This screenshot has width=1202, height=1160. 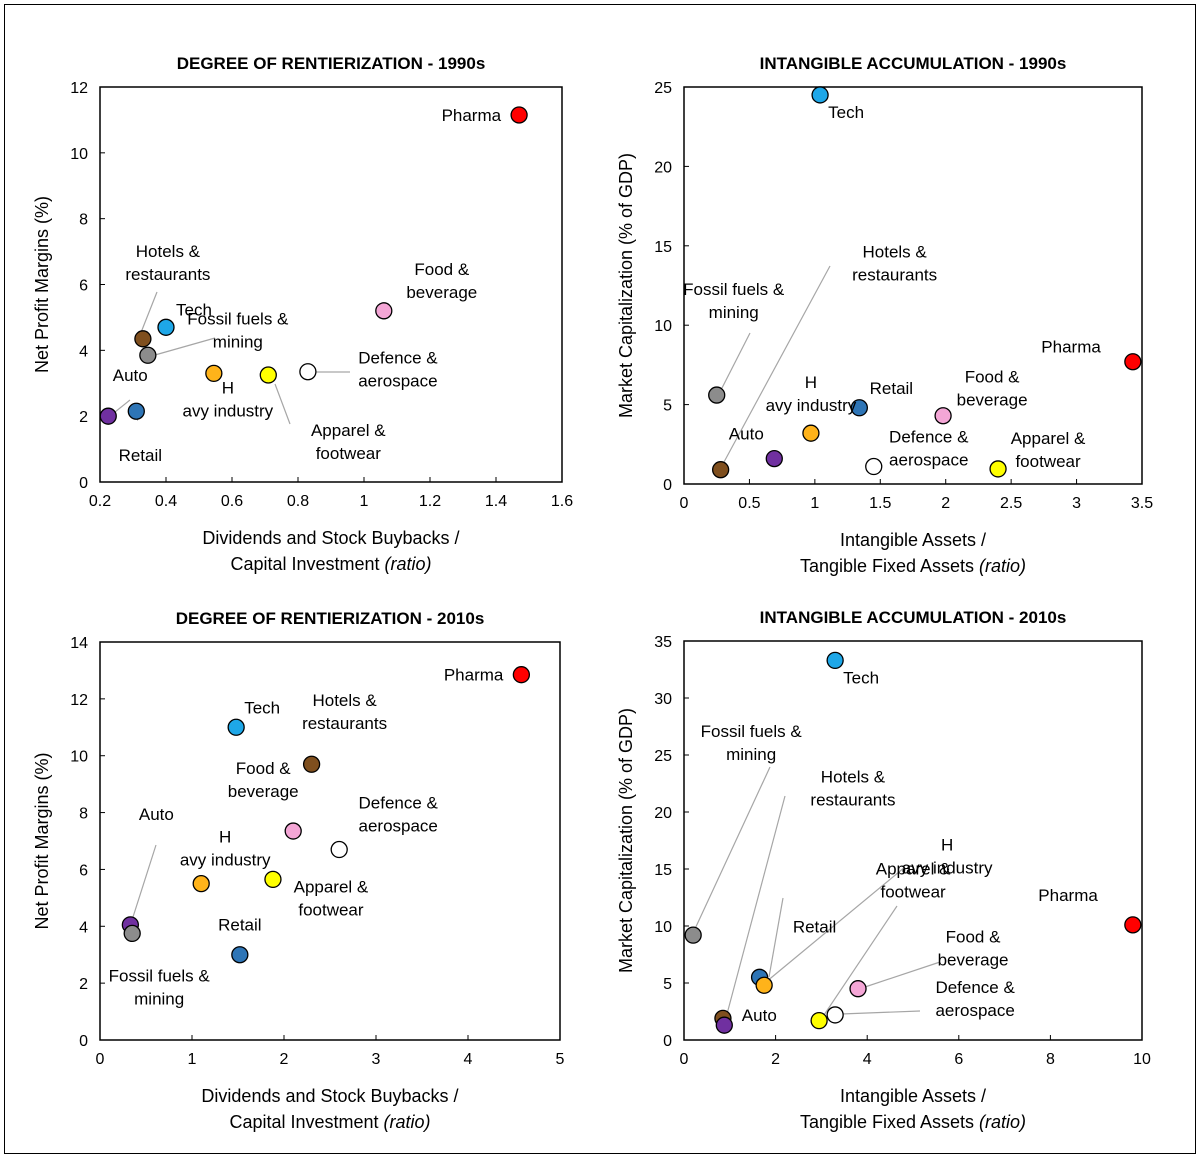 What do you see at coordinates (749, 503) in the screenshot?
I see `x-tick-label: 0.5` at bounding box center [749, 503].